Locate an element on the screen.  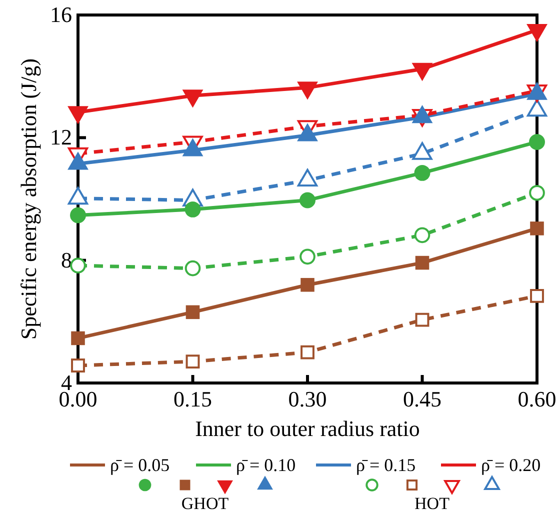
legend-label: ρ̄ = 0.15 is located at coordinates (386, 465).